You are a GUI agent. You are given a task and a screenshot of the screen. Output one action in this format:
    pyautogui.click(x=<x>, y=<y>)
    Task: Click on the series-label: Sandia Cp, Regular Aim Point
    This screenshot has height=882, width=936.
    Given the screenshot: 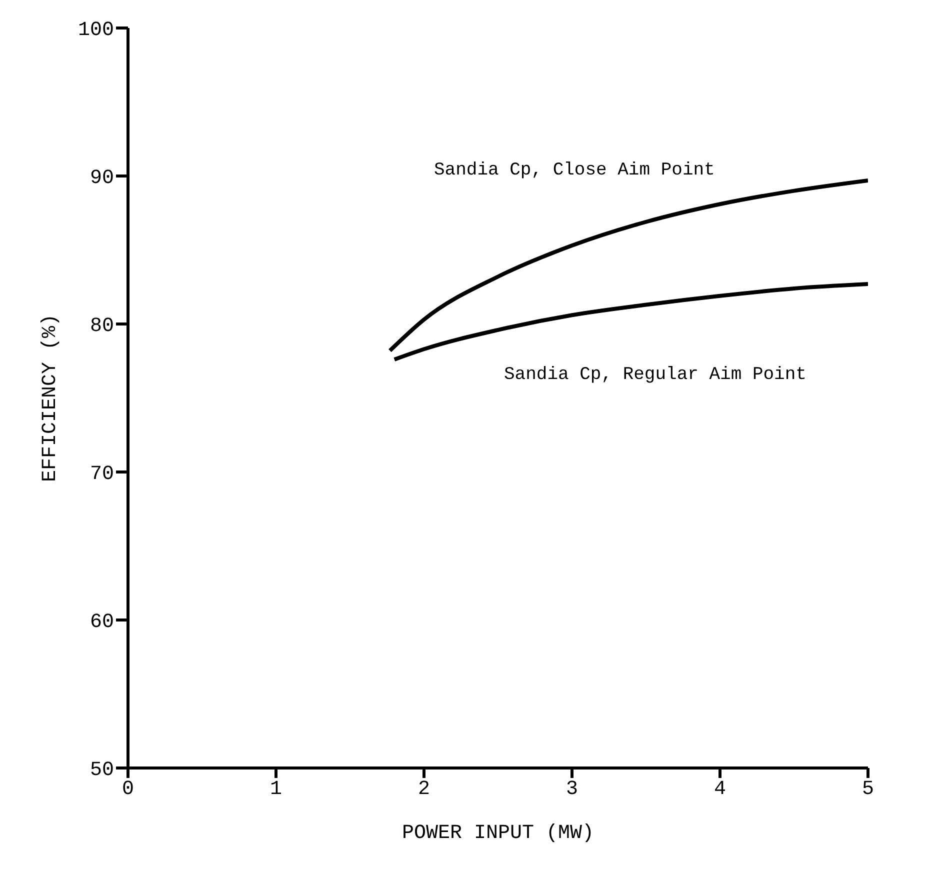 What is the action you would take?
    pyautogui.click(x=655, y=375)
    